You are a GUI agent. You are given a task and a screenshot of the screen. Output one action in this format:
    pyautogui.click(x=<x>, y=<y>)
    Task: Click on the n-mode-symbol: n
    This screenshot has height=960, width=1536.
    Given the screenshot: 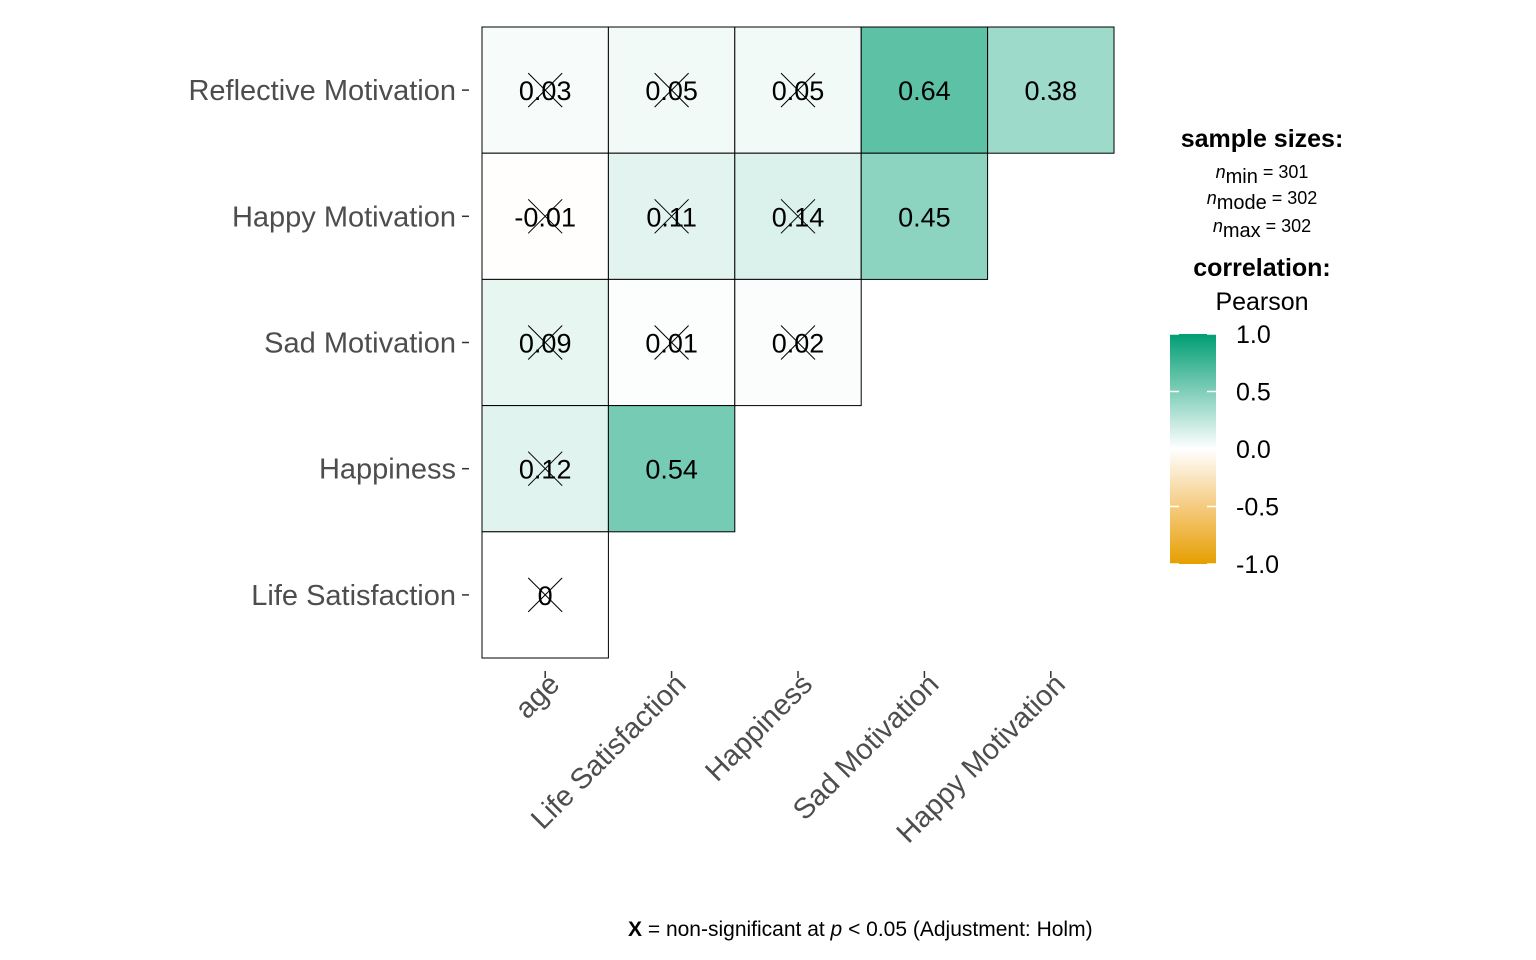 What is the action you would take?
    pyautogui.click(x=1212, y=198)
    